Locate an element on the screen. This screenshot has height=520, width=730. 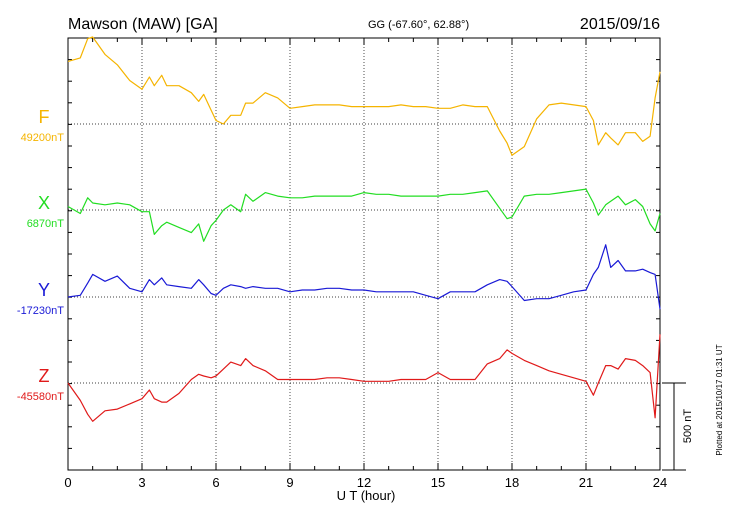
series-baseline-f: 49200nT is located at coordinates (43, 138).